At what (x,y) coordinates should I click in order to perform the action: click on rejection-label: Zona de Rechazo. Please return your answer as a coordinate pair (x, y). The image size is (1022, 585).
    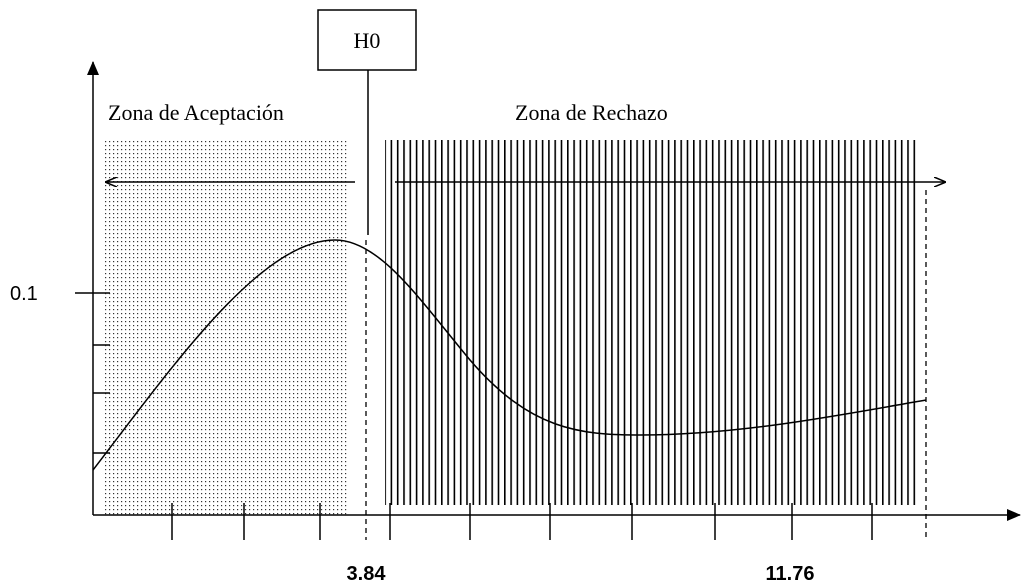
    Looking at the image, I should click on (591, 112).